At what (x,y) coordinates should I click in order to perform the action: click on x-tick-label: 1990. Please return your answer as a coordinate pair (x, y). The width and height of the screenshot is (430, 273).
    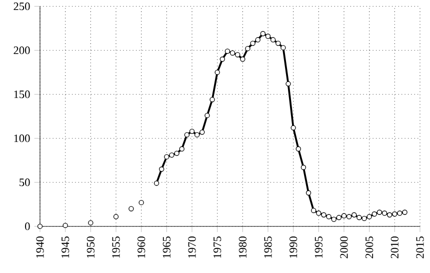
    Looking at the image, I should click on (294, 247).